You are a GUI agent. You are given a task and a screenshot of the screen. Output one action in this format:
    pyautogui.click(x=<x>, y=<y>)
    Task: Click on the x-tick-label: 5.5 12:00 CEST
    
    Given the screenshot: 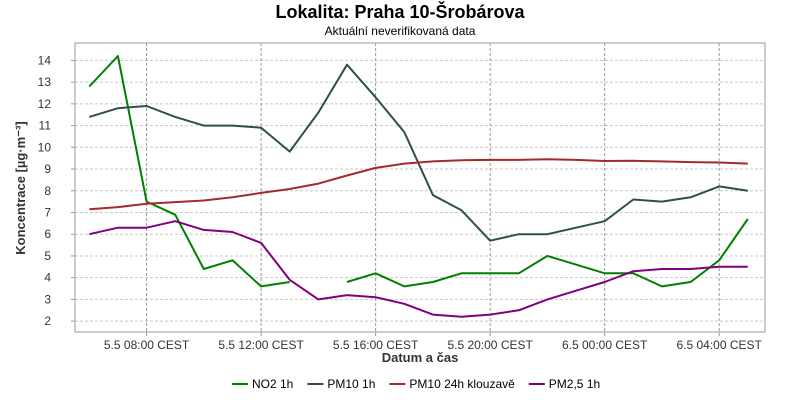 What is the action you would take?
    pyautogui.click(x=261, y=345)
    